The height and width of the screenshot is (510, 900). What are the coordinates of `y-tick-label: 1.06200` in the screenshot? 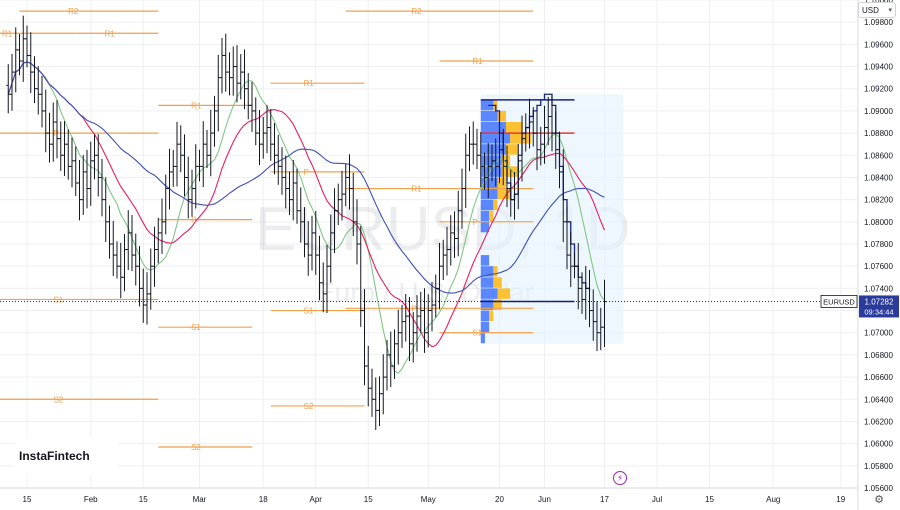 It's located at (878, 421).